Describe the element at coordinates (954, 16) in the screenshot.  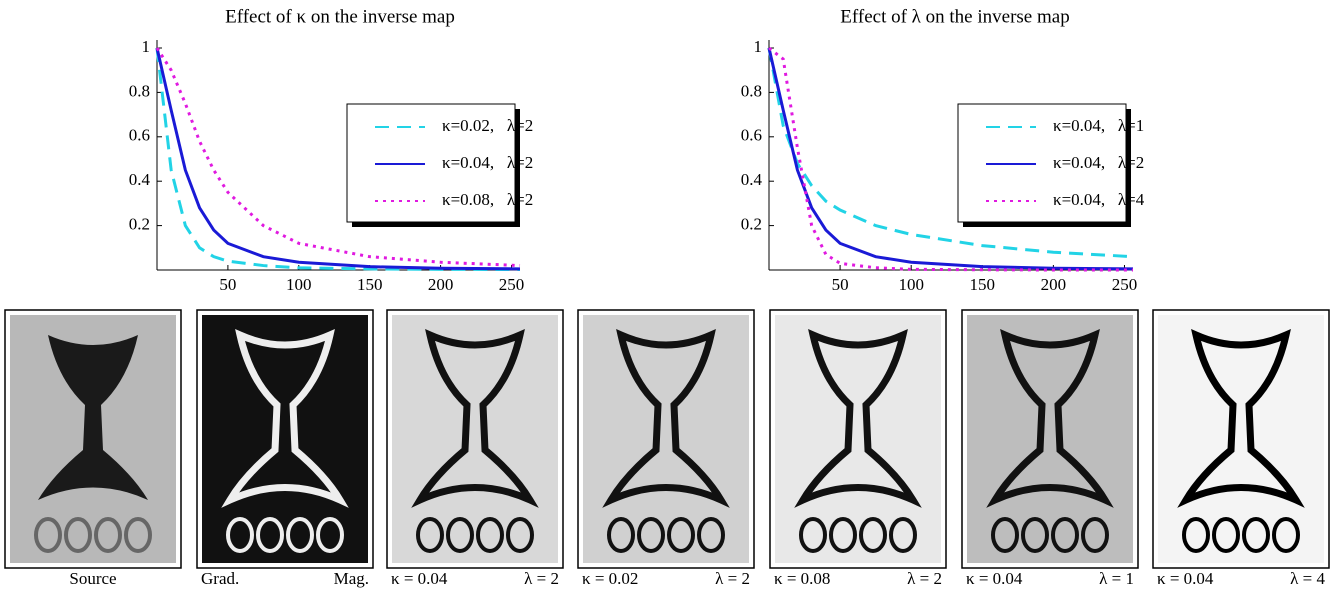
I see `chart-title: Effect of λ on the inverse map` at that location.